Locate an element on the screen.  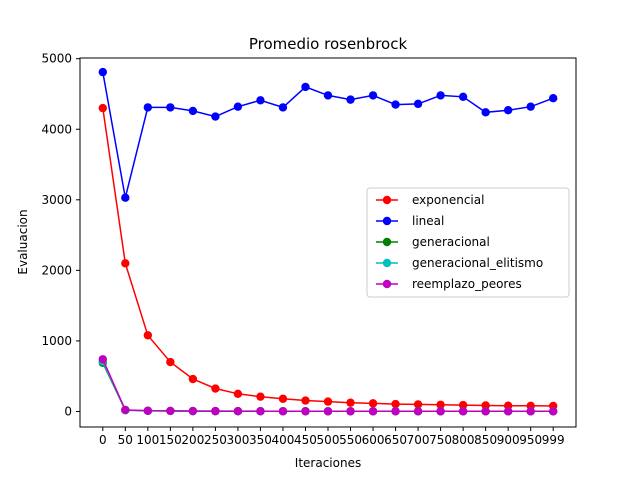
y-axis-label: Evaluacion is located at coordinates (23, 241).